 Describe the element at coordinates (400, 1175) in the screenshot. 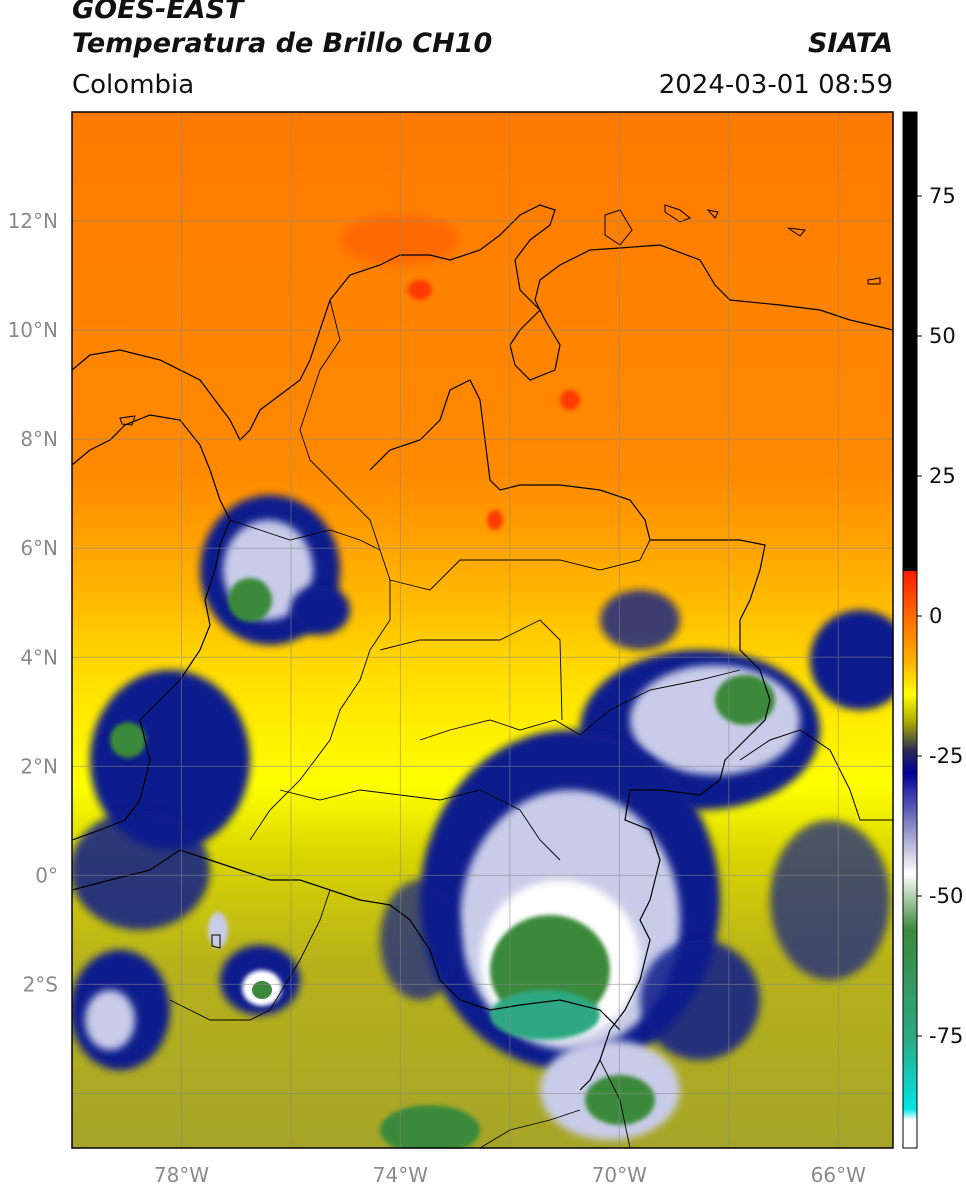

I see `longitude-tick-label: 74°W` at that location.